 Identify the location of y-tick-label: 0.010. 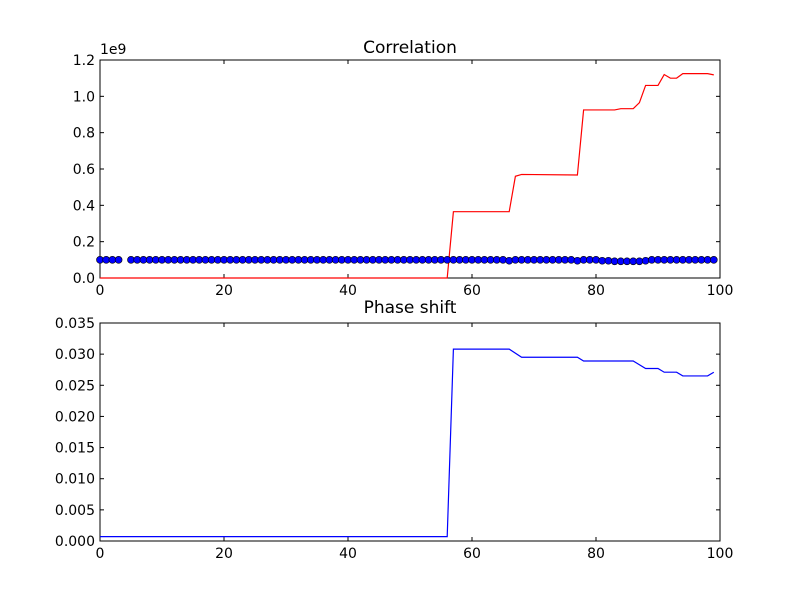
(75, 480).